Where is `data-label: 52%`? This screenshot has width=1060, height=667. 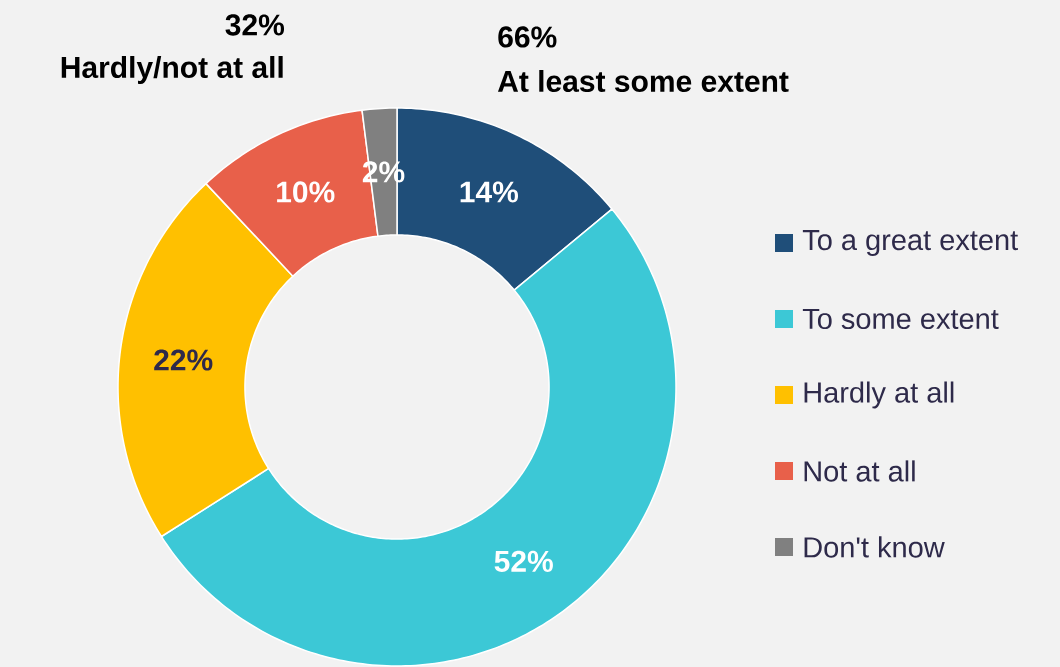
data-label: 52% is located at coordinates (523, 561).